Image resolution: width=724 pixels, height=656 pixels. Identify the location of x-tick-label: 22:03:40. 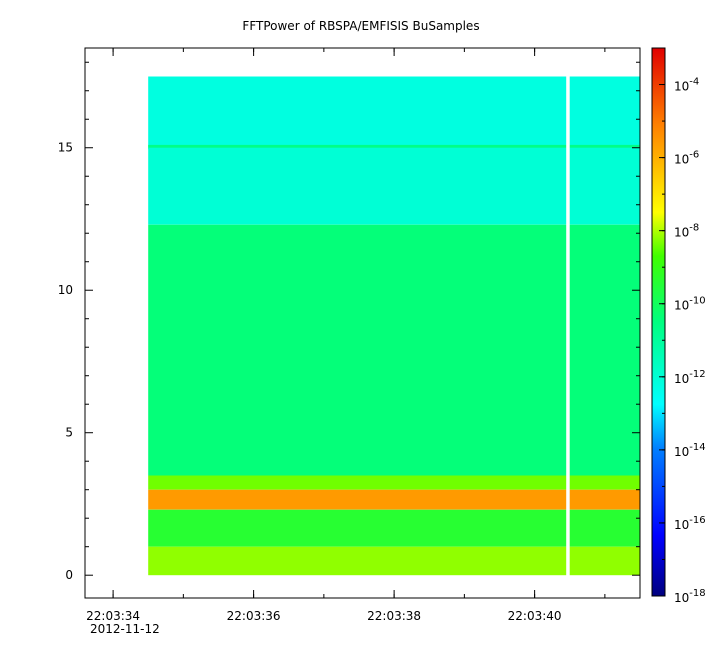
(535, 616).